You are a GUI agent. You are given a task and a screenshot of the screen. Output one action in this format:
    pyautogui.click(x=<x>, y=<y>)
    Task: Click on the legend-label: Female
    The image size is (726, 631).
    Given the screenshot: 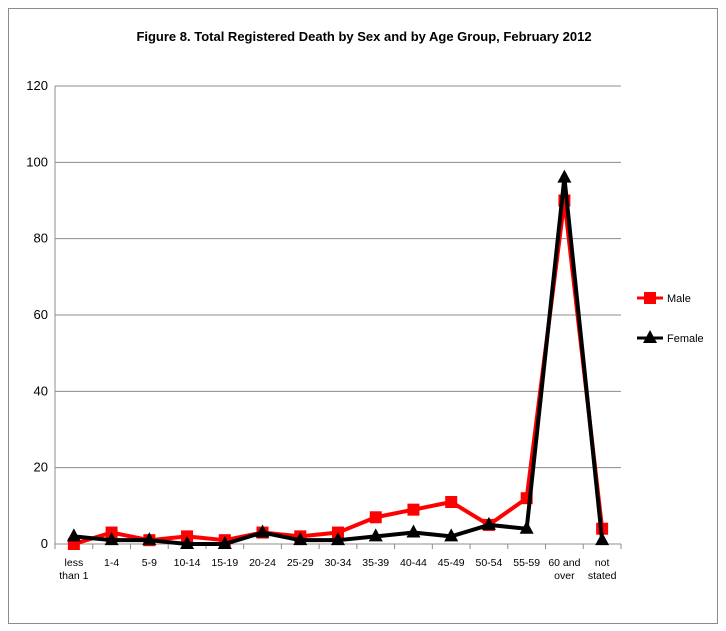 What is the action you would take?
    pyautogui.click(x=685, y=339)
    